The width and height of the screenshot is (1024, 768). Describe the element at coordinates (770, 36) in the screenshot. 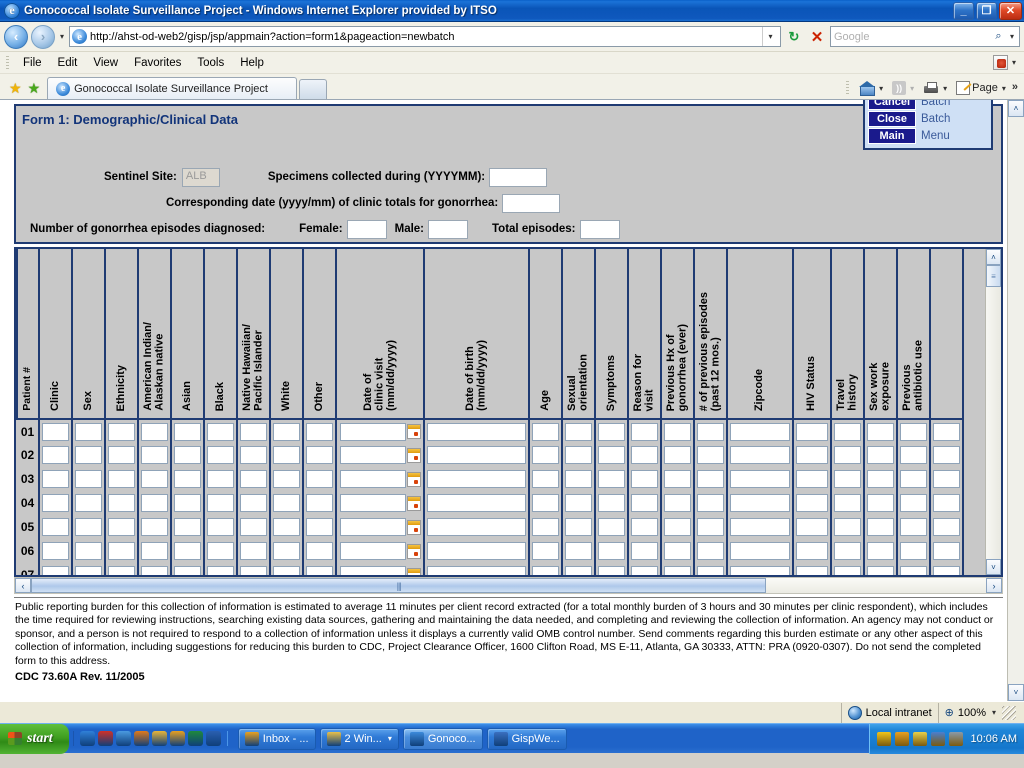

I see `address-dropdown-icon: ▾` at that location.